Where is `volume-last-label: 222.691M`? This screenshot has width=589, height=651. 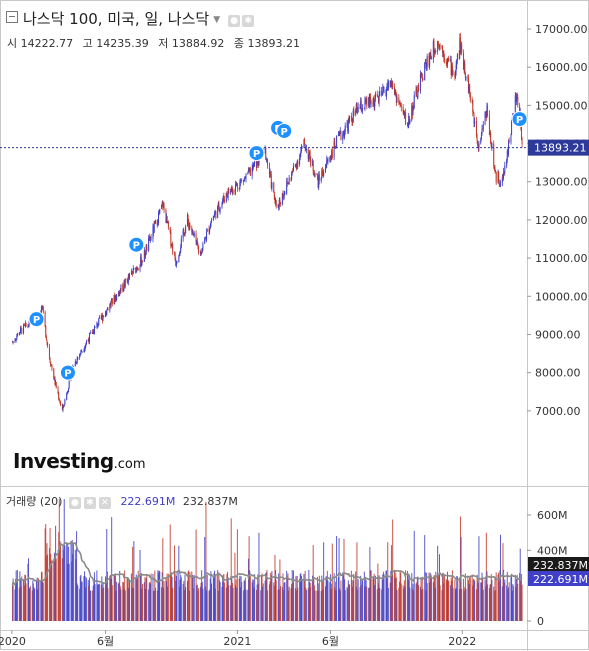
volume-last-label: 222.691M is located at coordinates (560, 579).